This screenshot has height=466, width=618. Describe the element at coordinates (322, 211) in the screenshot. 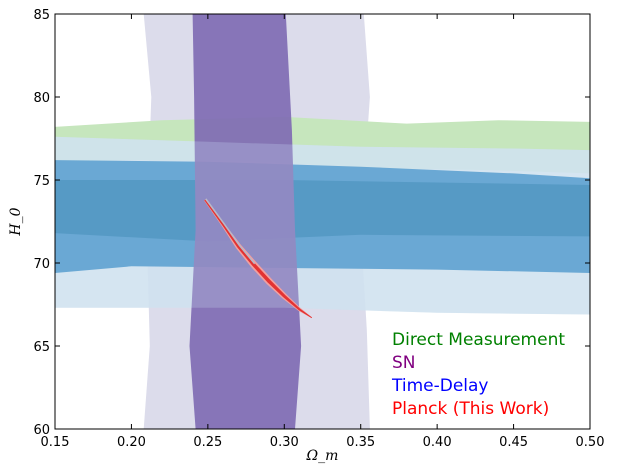

I see `time-delay-contour-inner` at that location.